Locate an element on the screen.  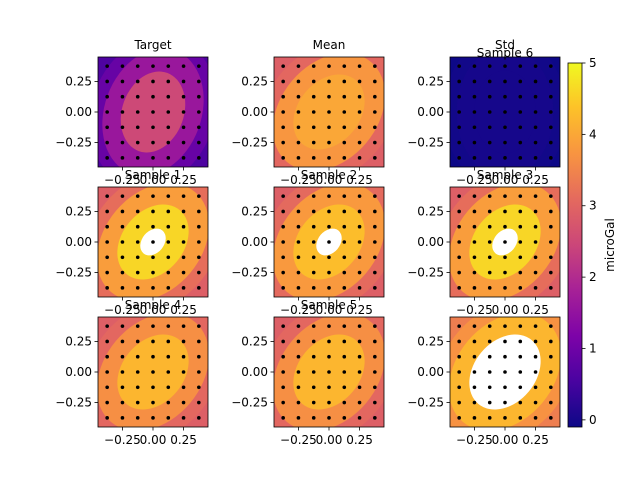
panel-9: −0.250.00 0.250.250.00−0.25 is located at coordinates (484, 381).